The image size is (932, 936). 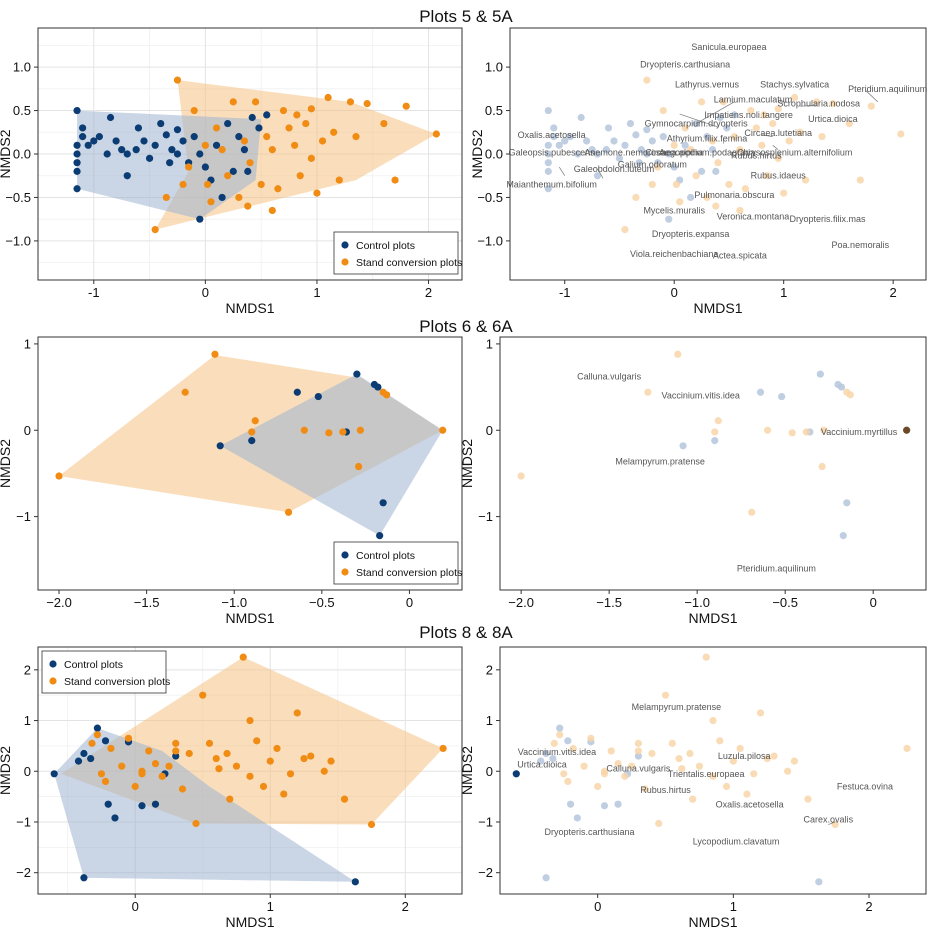 What do you see at coordinates (27, 669) in the screenshot?
I see `y-tick-label: 2` at bounding box center [27, 669].